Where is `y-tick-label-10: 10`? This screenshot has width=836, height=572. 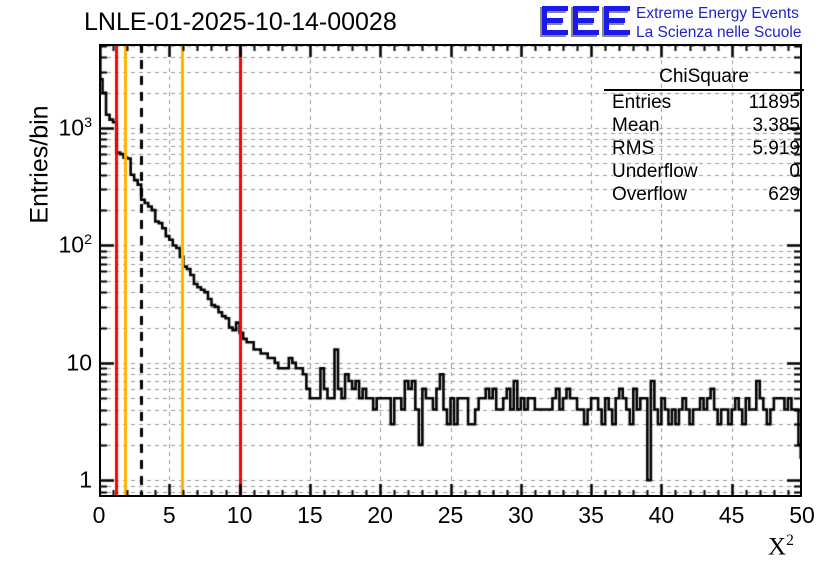
y-tick-label-10: 10 is located at coordinates (79, 362).